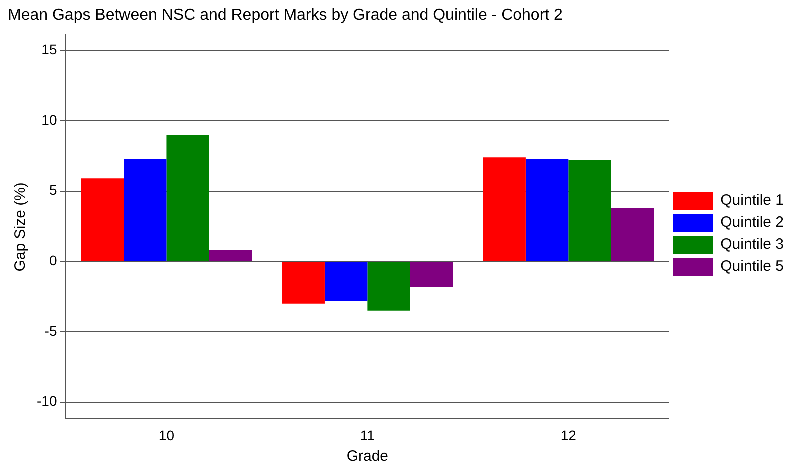  What do you see at coordinates (752, 201) in the screenshot?
I see `legend-label: Quintile 1` at bounding box center [752, 201].